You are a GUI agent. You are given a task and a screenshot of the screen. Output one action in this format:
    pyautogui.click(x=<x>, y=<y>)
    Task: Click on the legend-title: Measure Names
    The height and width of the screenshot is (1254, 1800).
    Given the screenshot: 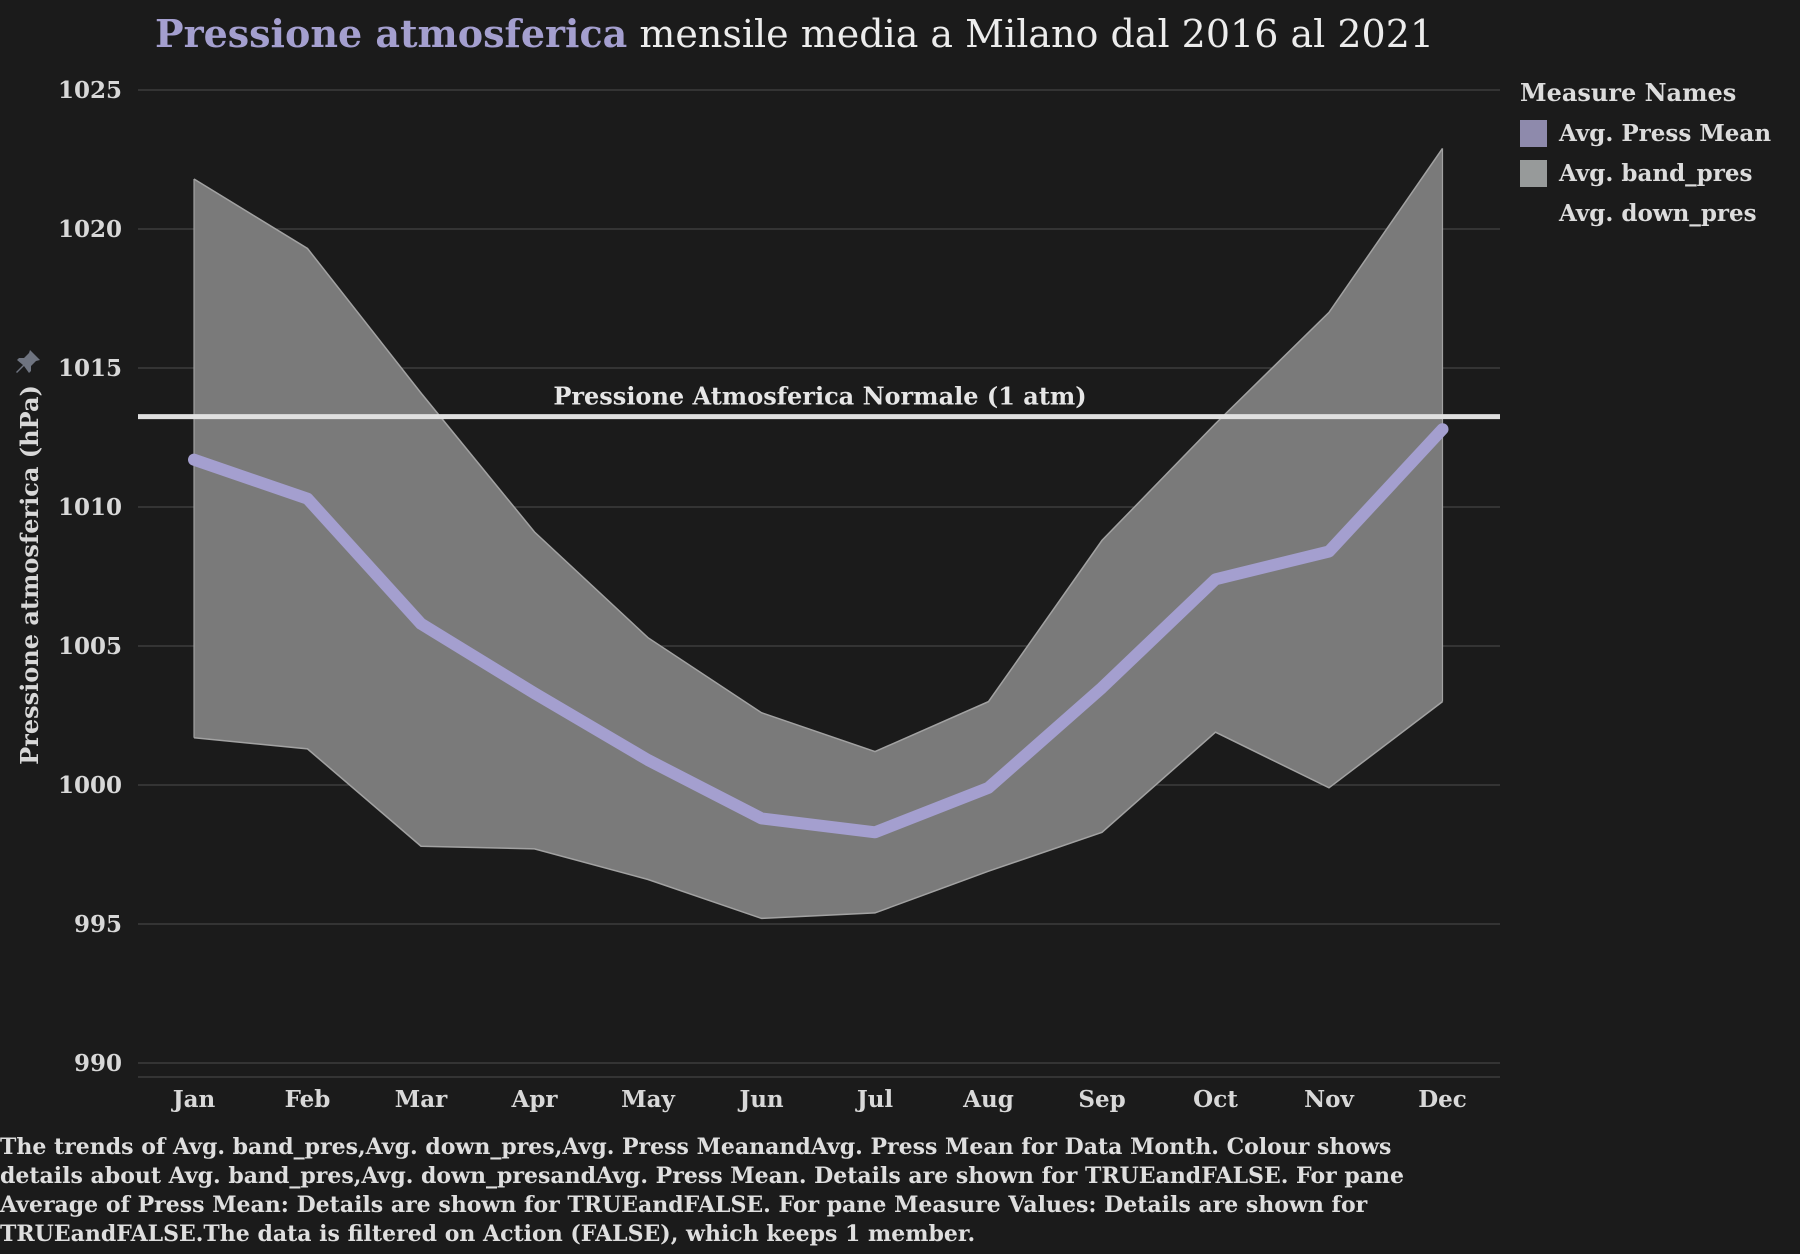 What is the action you would take?
    pyautogui.click(x=1628, y=92)
    